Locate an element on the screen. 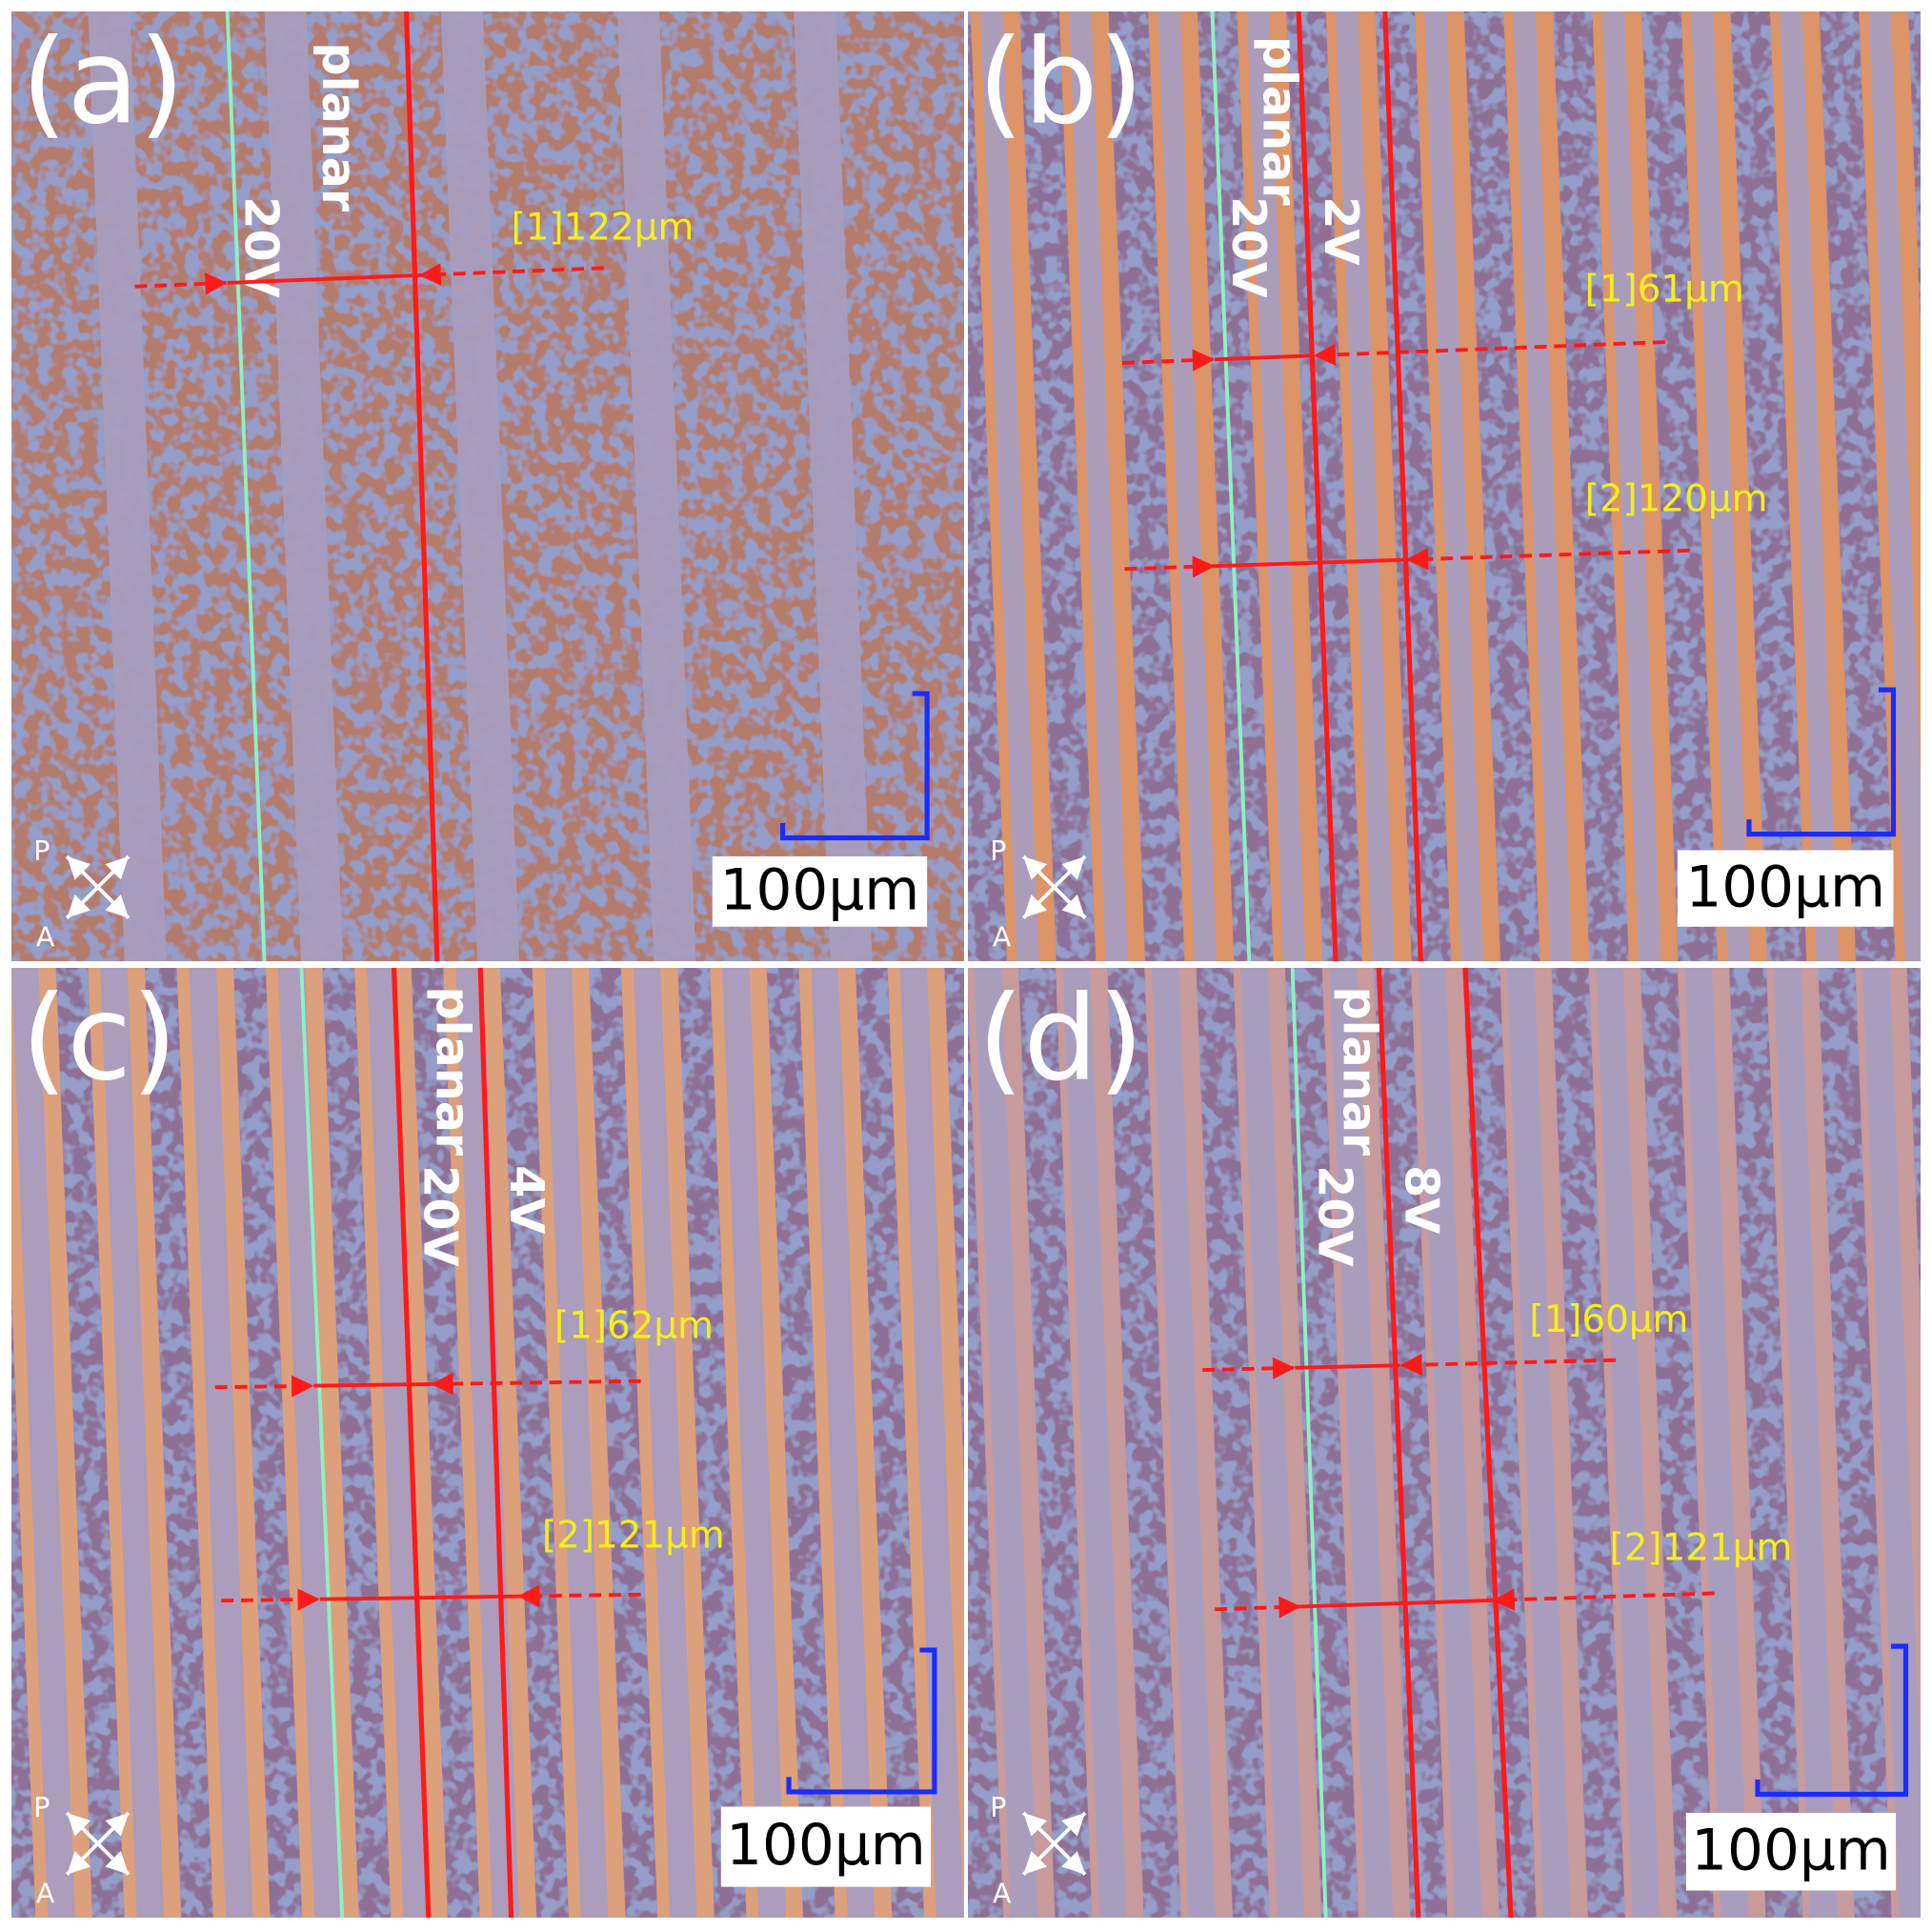  panel-label: (c) is located at coordinates (99, 1040).